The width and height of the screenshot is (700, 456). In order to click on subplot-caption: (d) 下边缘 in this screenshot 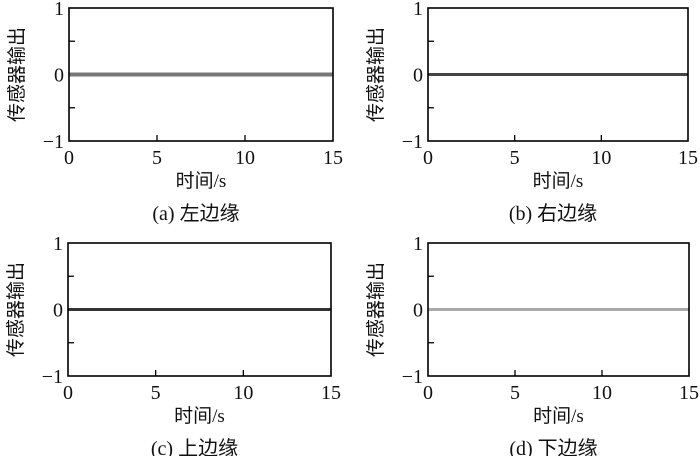, I will do `click(553, 446)`.